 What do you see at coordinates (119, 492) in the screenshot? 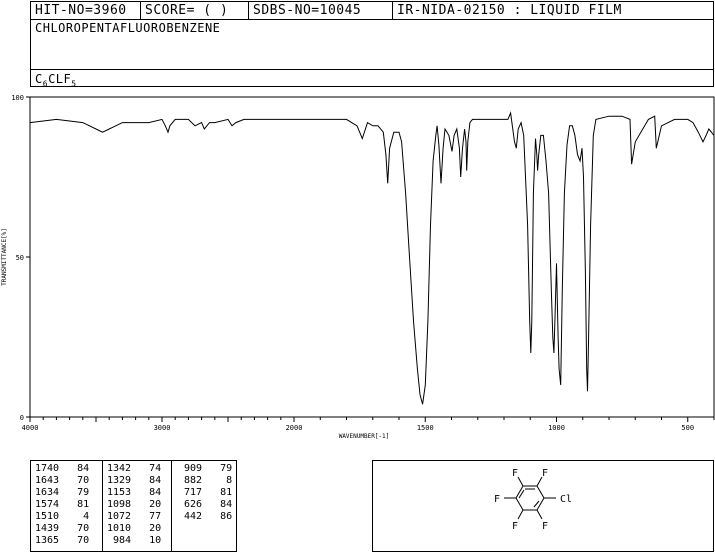
I see `peak-wavenumber: 1153` at bounding box center [119, 492].